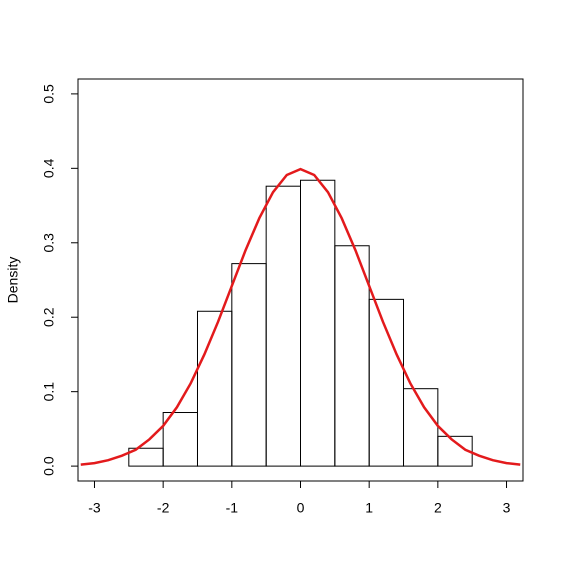 The width and height of the screenshot is (564, 579). I want to click on y-axis-label: Density, so click(13, 280).